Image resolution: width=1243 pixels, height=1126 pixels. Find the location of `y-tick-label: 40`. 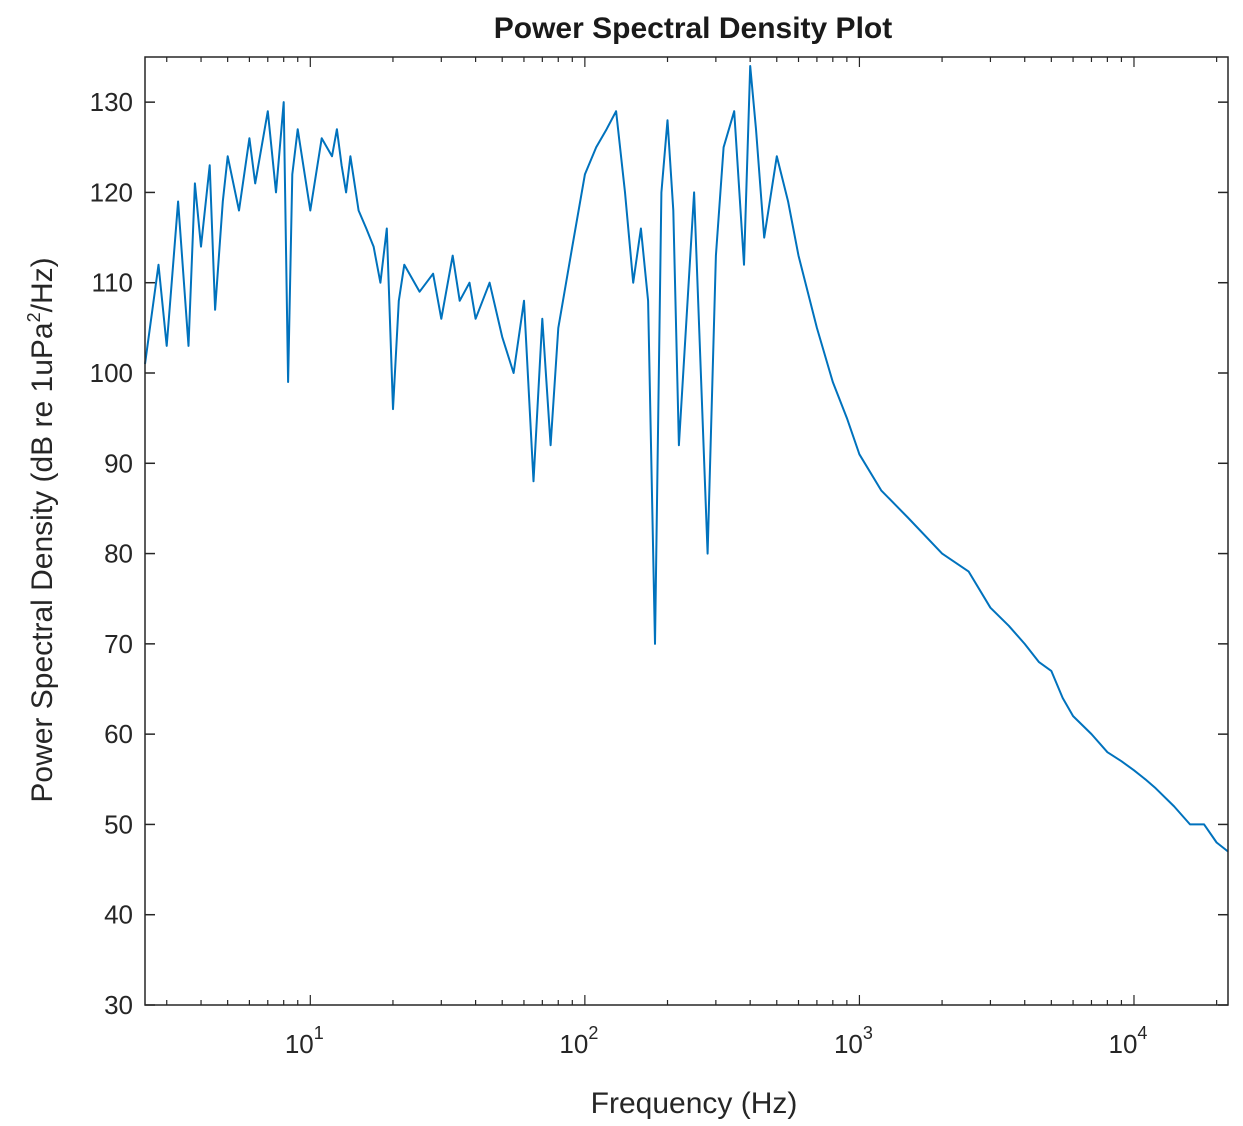

y-tick-label: 40 is located at coordinates (118, 915).